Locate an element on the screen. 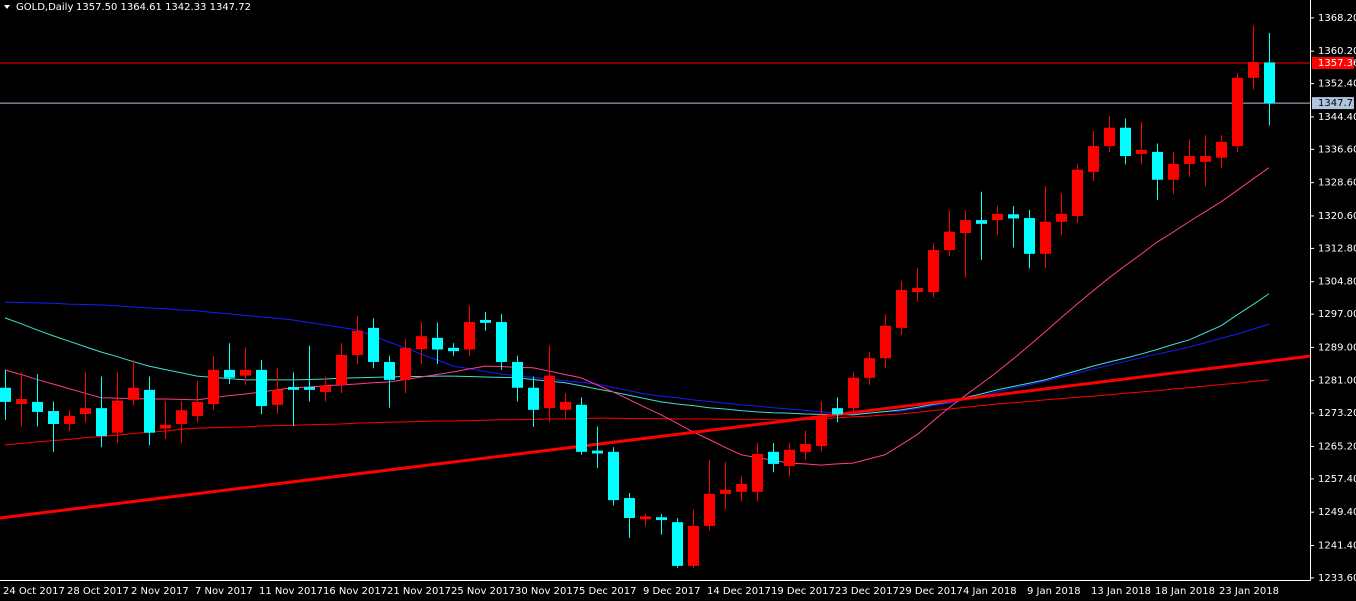 Image resolution: width=1356 pixels, height=601 pixels. x-tick-label: 11 Nov 2017 is located at coordinates (291, 591).